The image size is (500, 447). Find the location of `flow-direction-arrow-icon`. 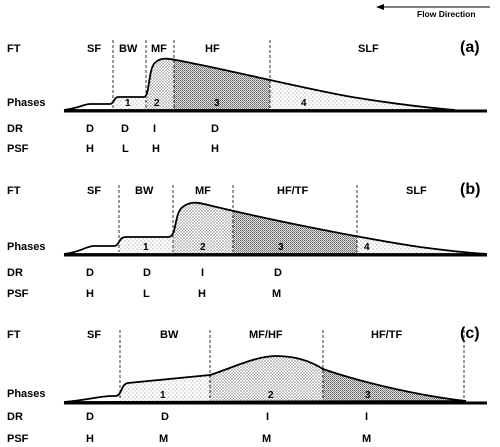

flow-direction-arrow-icon is located at coordinates (380, 7).